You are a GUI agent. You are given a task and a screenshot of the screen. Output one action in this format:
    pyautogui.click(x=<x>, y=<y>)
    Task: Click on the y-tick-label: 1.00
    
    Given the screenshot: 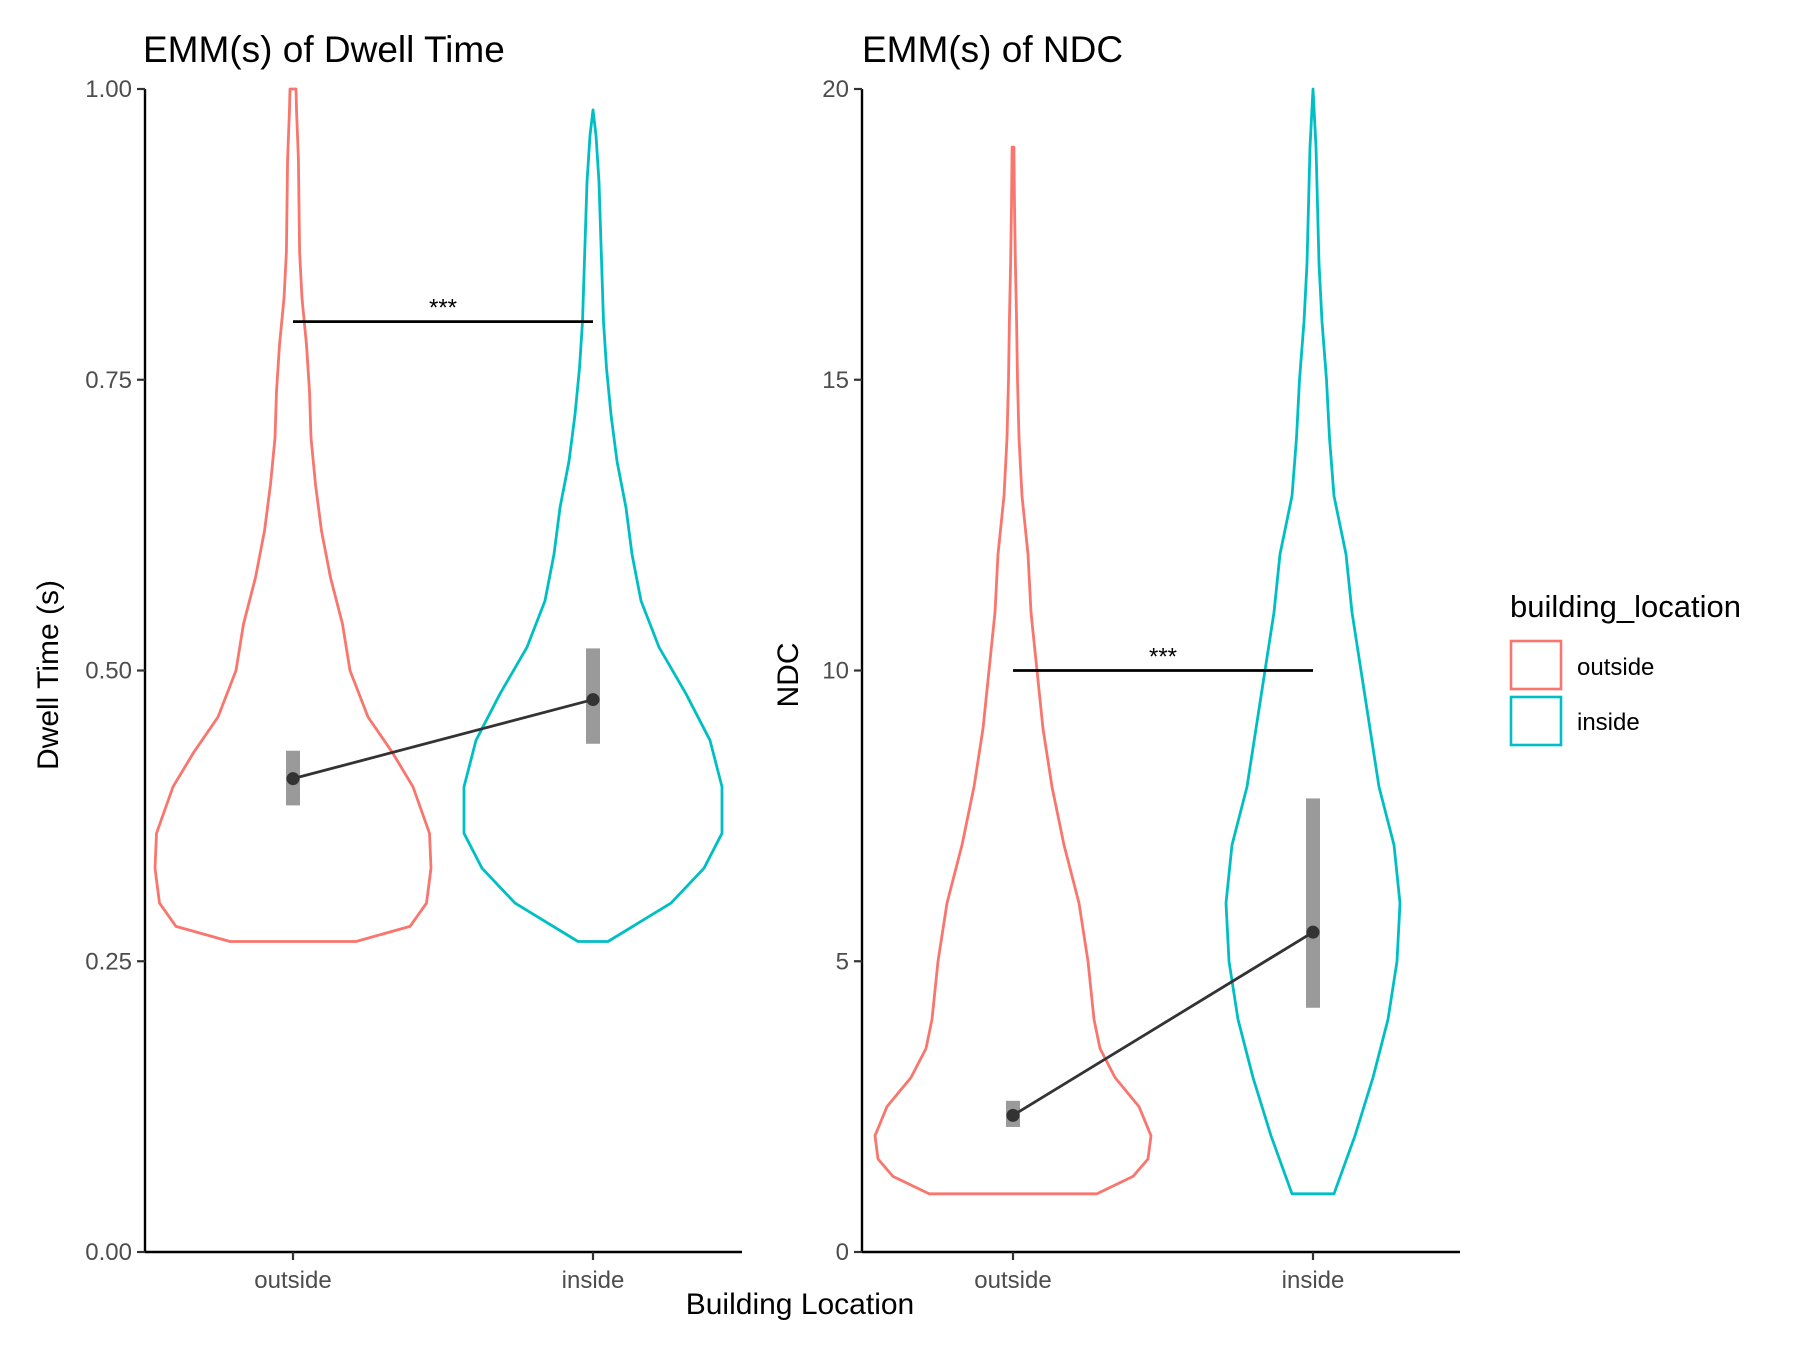 What is the action you would take?
    pyautogui.click(x=108, y=89)
    